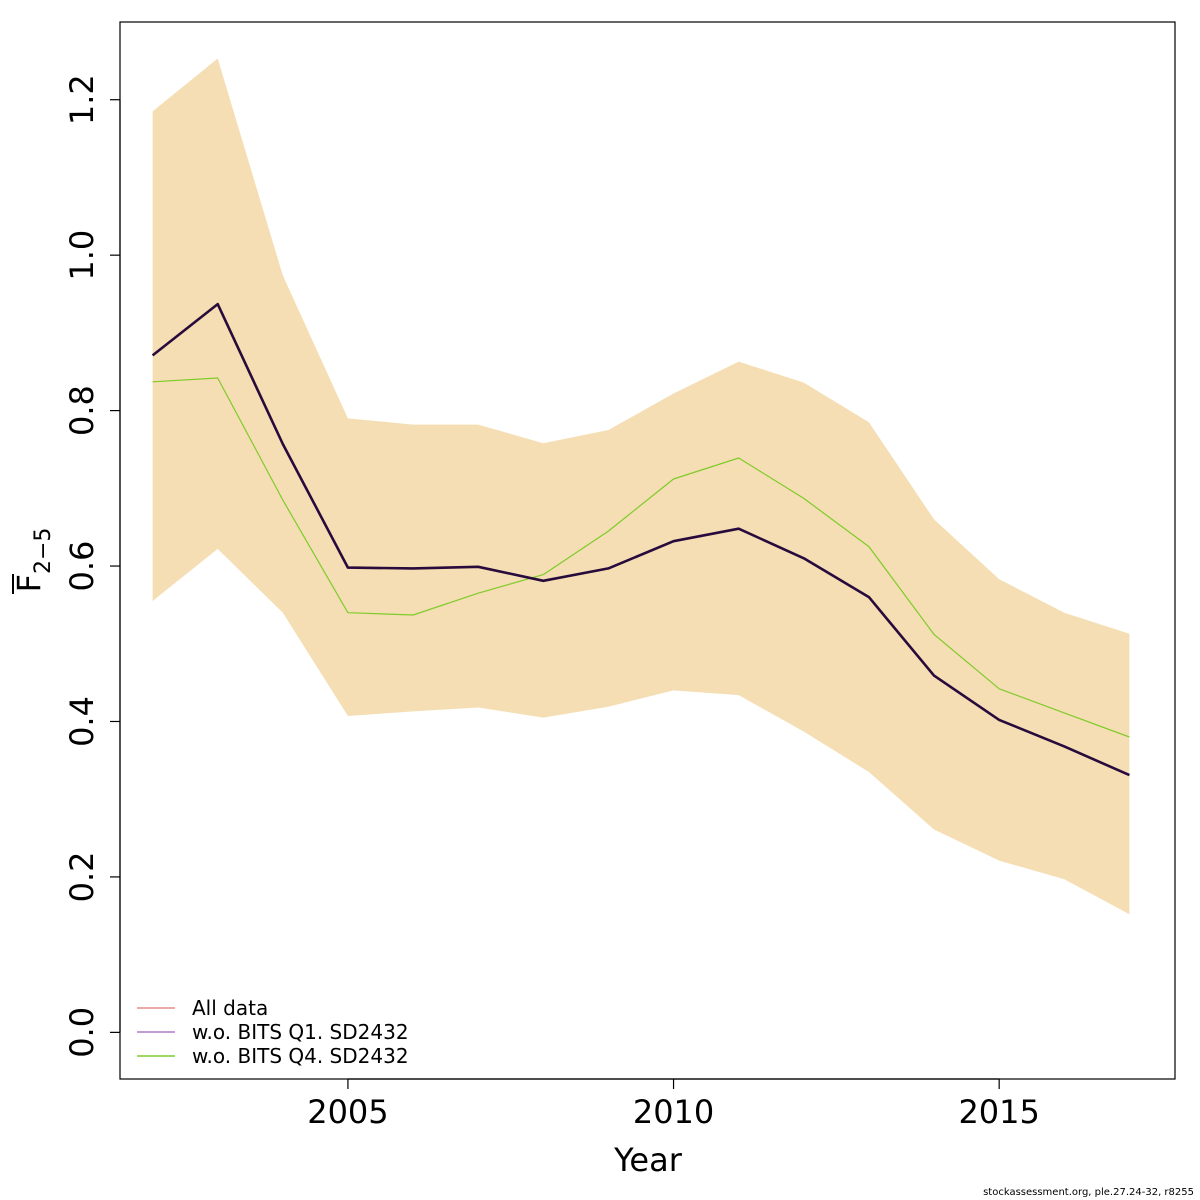  What do you see at coordinates (29, 583) in the screenshot?
I see `y-axis-title-main: F` at bounding box center [29, 583].